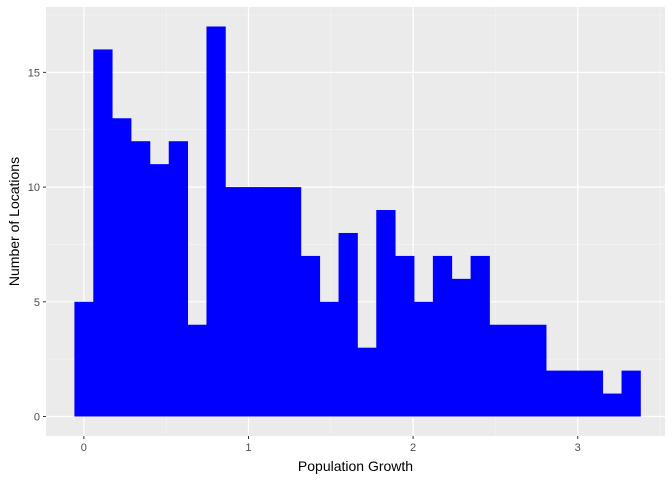 This screenshot has width=672, height=480. What do you see at coordinates (37, 418) in the screenshot?
I see `y-tick-label: 0` at bounding box center [37, 418].